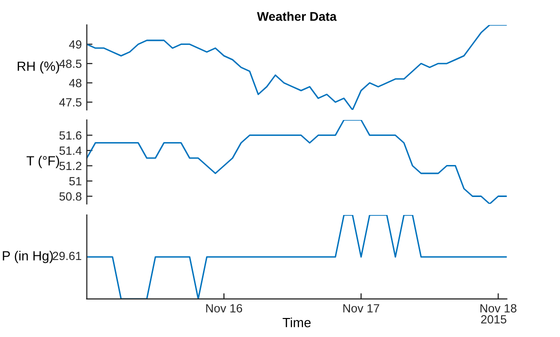  Describe the element at coordinates (75, 44) in the screenshot. I see `y-tick-label: 49` at that location.